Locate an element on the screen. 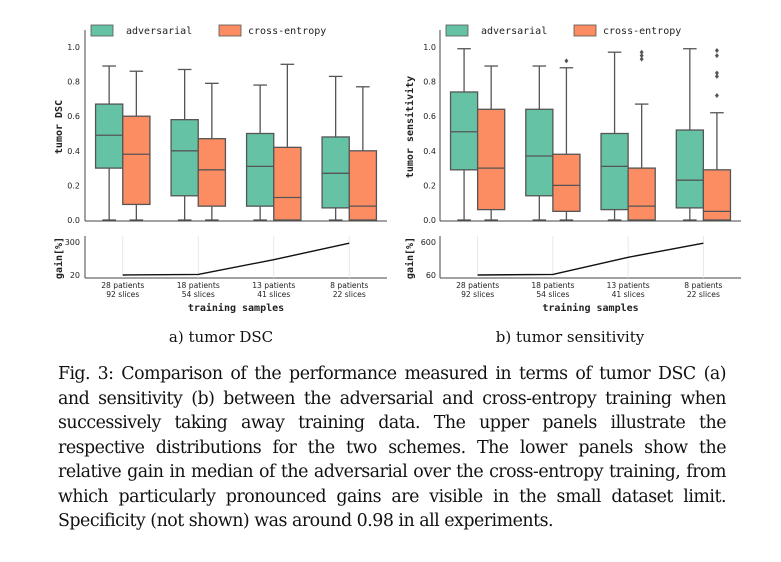 The height and width of the screenshot is (562, 781). gain-y-tick-label: 300 is located at coordinates (72, 242).